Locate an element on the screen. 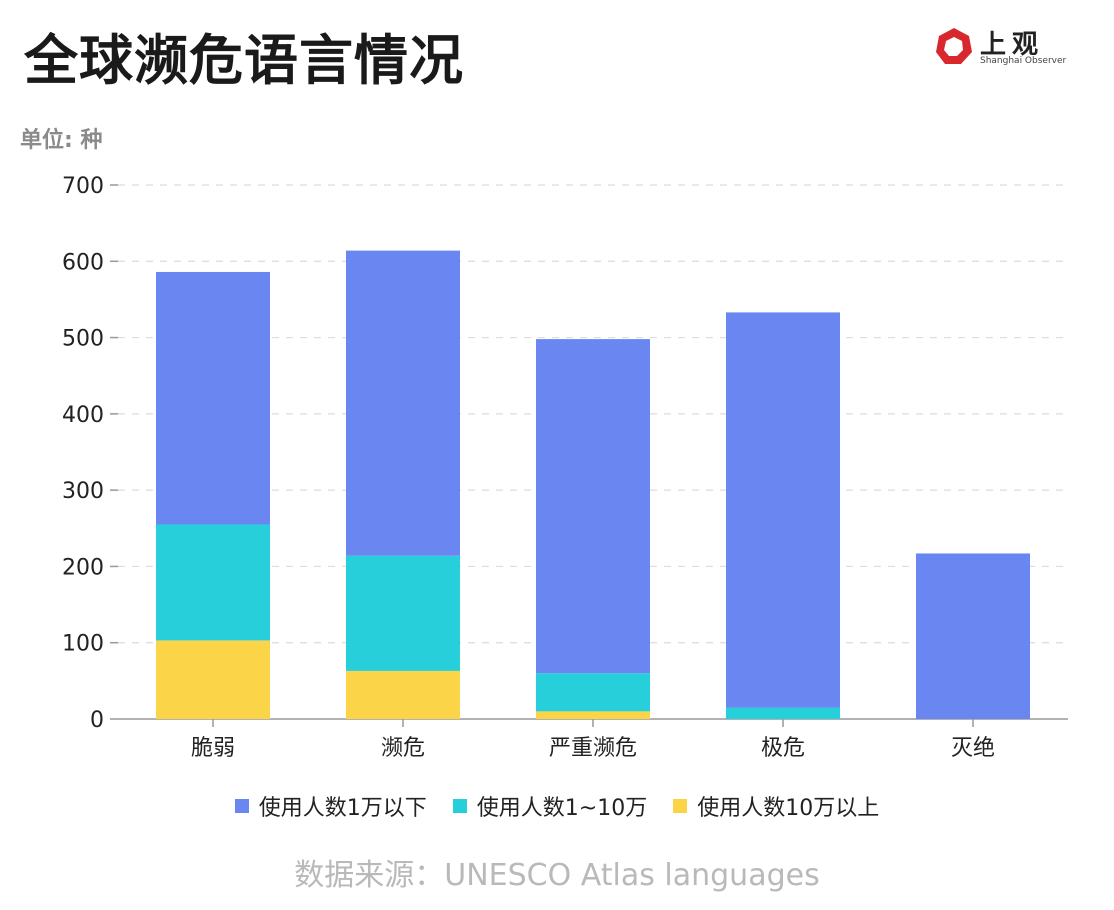 The height and width of the screenshot is (910, 1114). x-tick-label: 严重濒危 is located at coordinates (593, 748).